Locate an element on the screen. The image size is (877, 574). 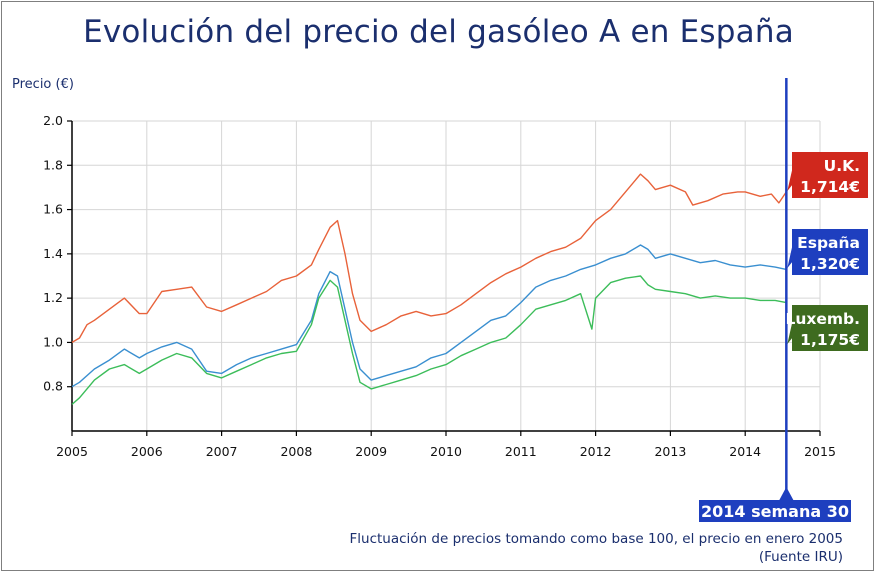
series-end-labels: U.K. 1,714€ España 1,320€ Luxemb. 1,175€ is located at coordinates (826, 251).